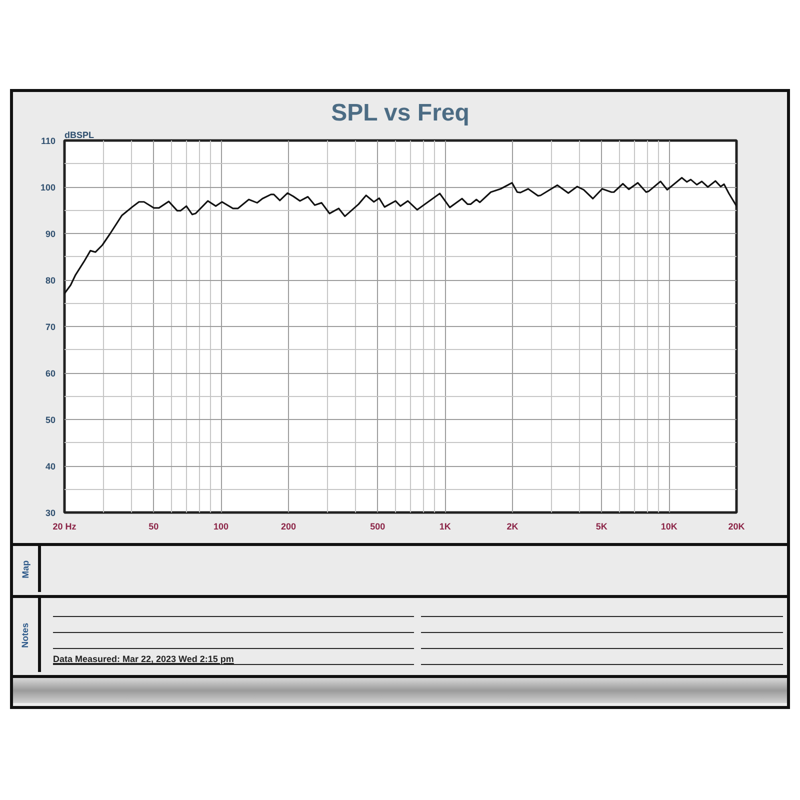 The image size is (800, 800). What do you see at coordinates (378, 527) in the screenshot?
I see `x-tick-label: 500` at bounding box center [378, 527].